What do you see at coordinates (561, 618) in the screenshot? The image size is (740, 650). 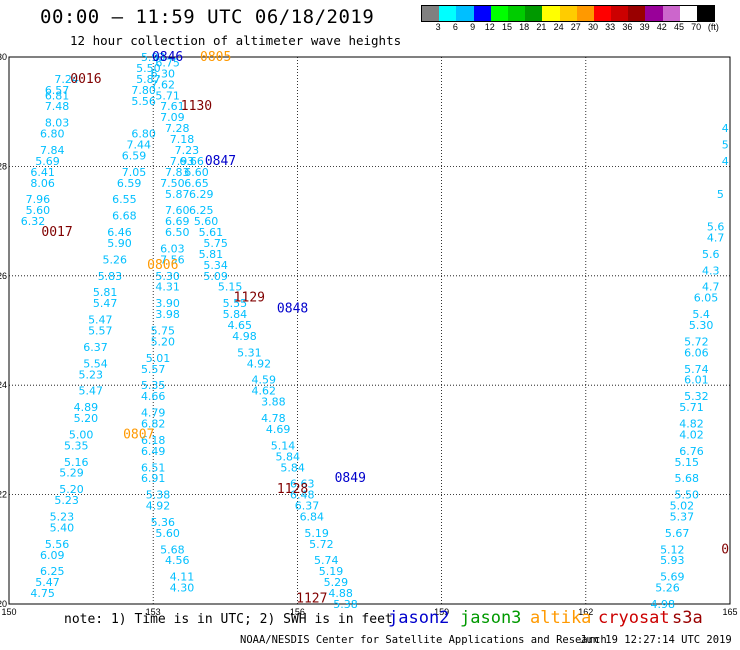 I see `satellite-name: altika` at bounding box center [561, 618].